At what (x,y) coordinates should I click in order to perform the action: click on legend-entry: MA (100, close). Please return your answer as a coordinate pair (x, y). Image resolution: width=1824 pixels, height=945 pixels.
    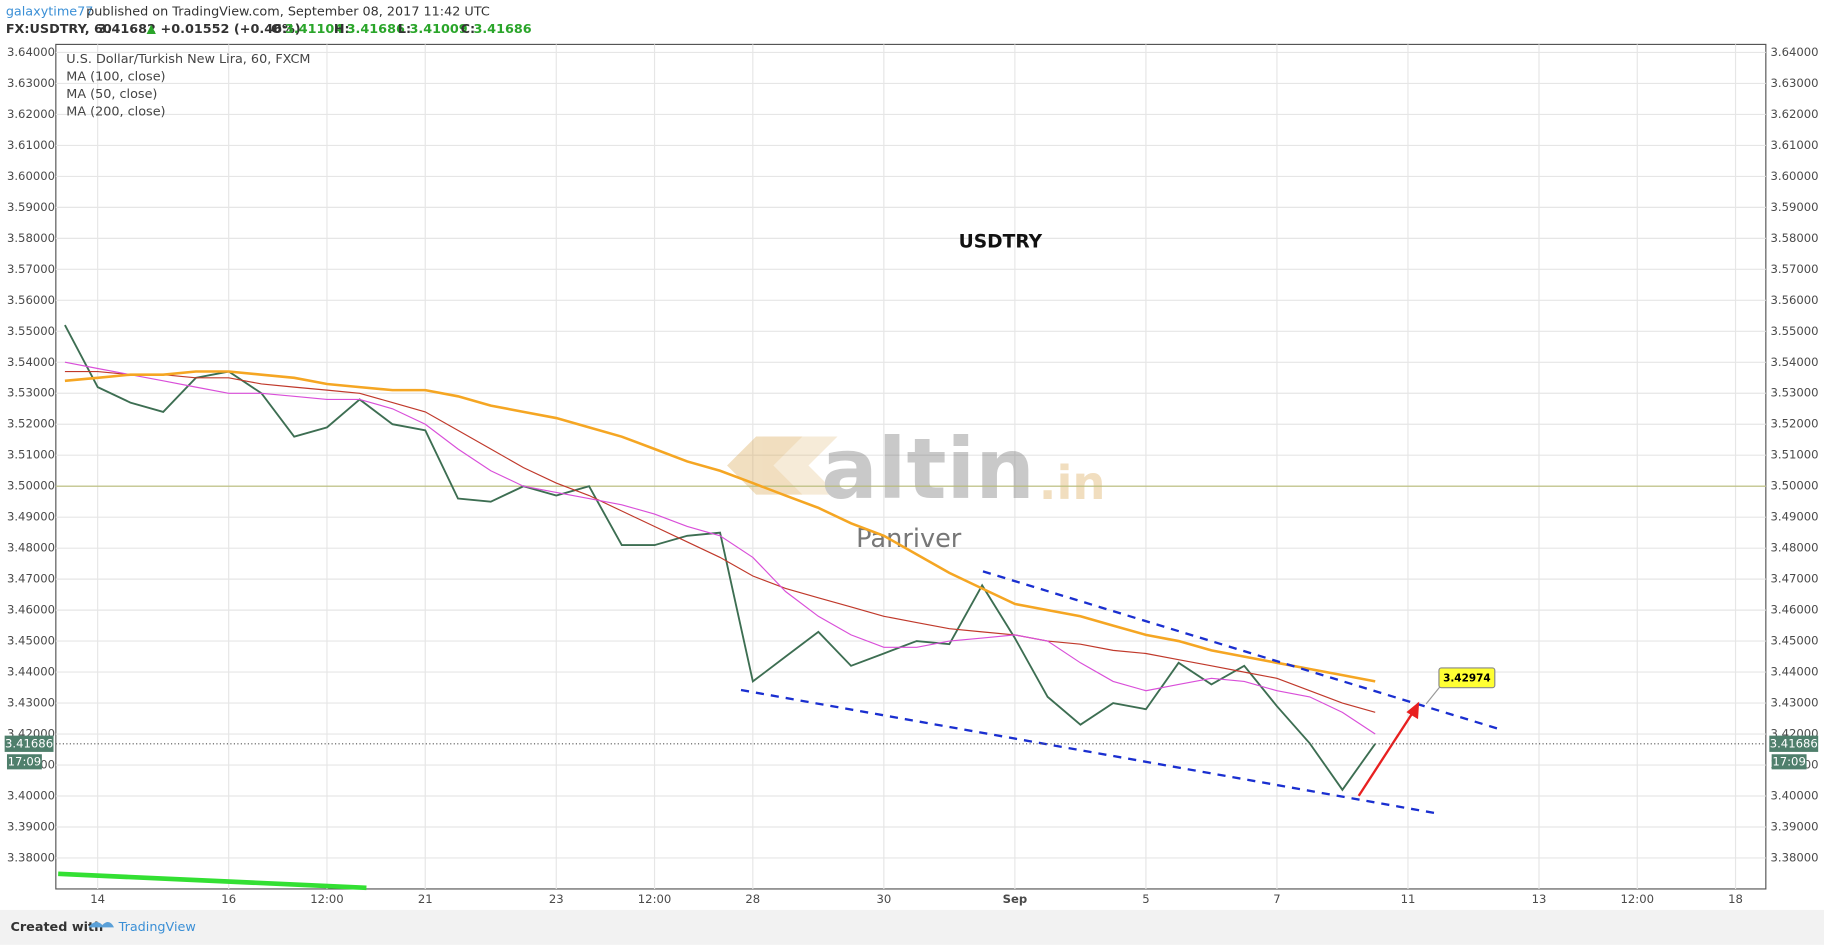
    Looking at the image, I should click on (115, 76).